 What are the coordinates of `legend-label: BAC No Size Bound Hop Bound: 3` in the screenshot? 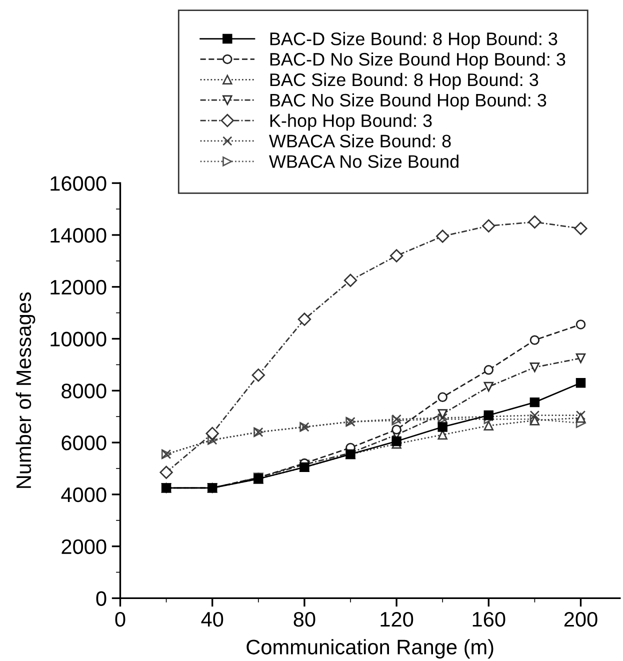 It's located at (408, 101).